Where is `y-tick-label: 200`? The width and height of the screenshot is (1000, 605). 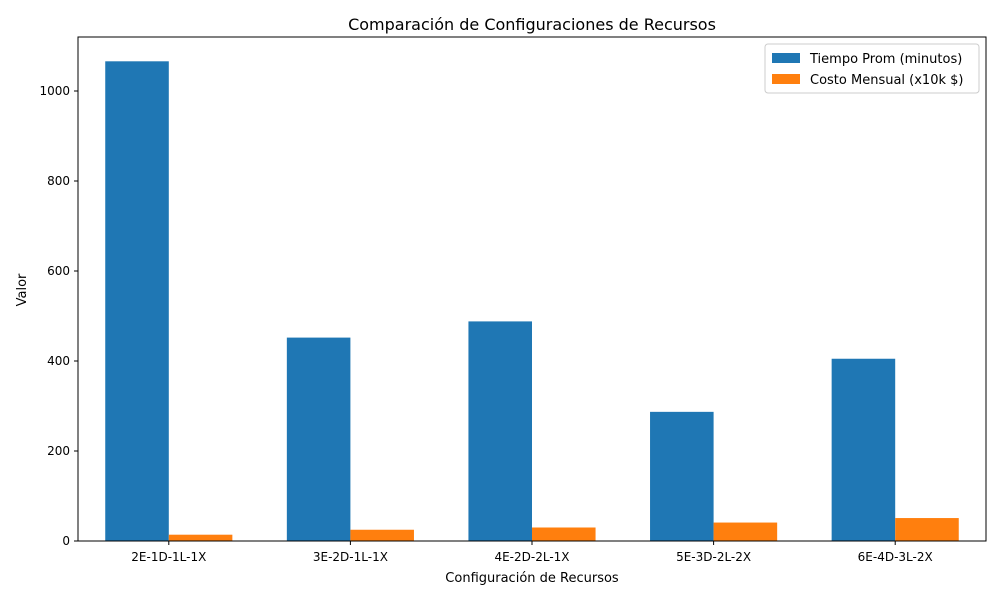 y-tick-label: 200 is located at coordinates (58, 451).